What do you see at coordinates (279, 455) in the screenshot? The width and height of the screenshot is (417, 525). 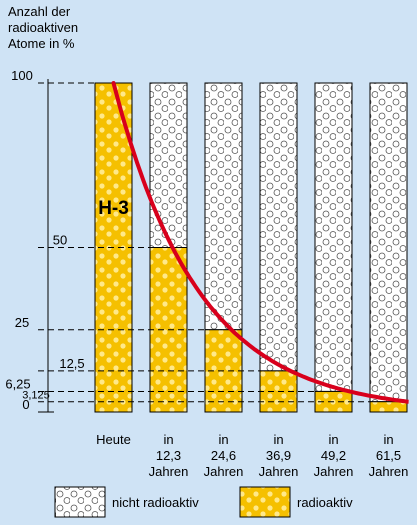 I see `x-tick-label: in 36,9 Jahren` at bounding box center [279, 455].